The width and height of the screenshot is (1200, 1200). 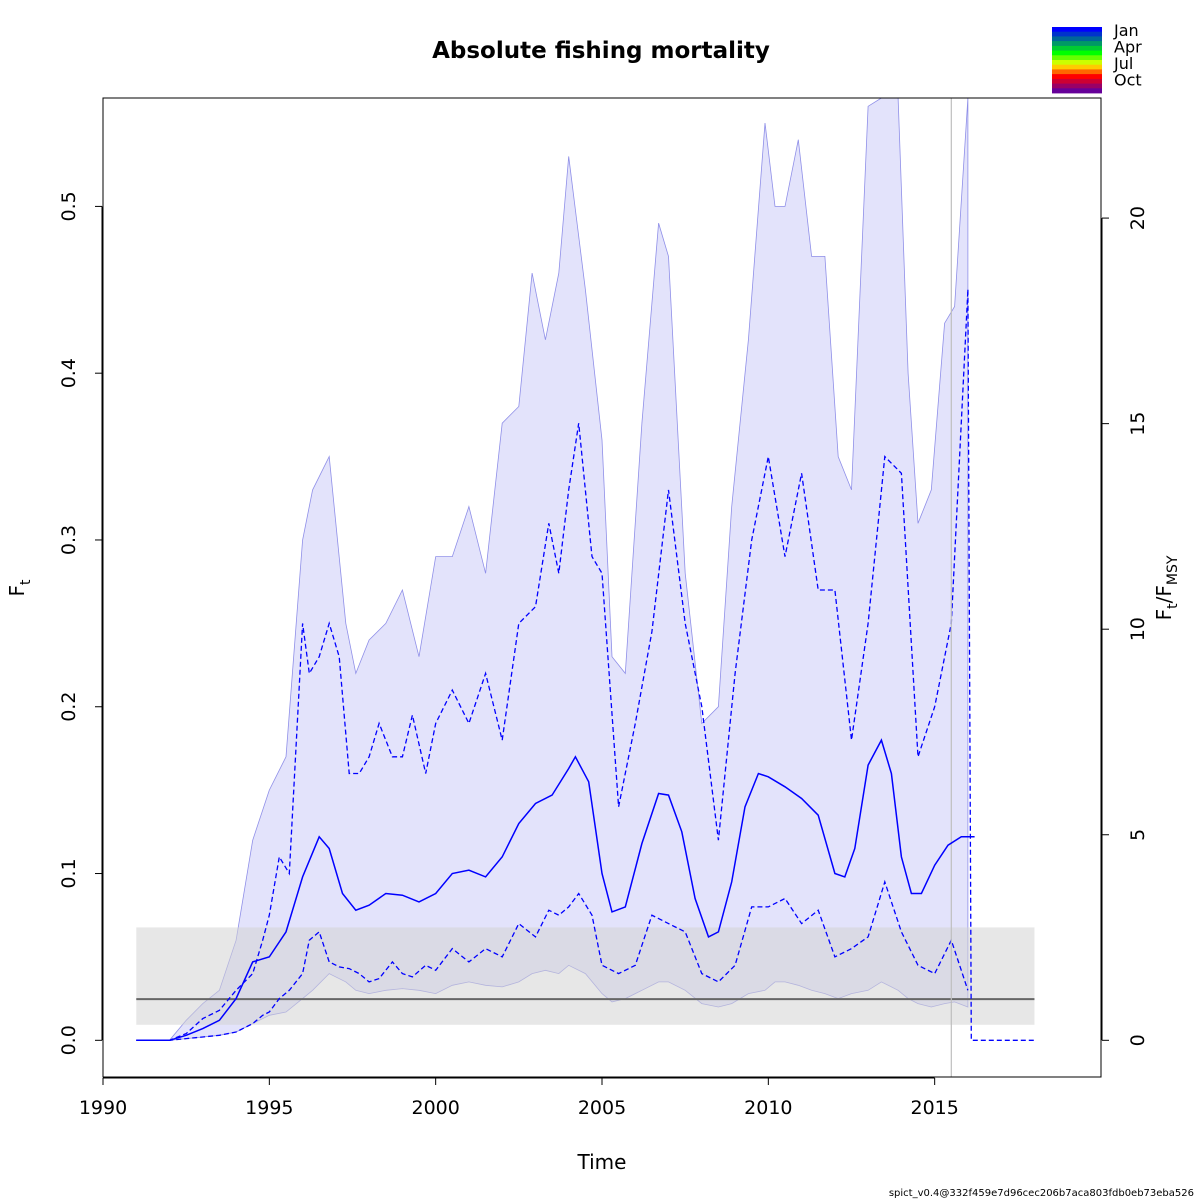 What do you see at coordinates (69, 373) in the screenshot?
I see `y-tick-label: 0.4` at bounding box center [69, 373].